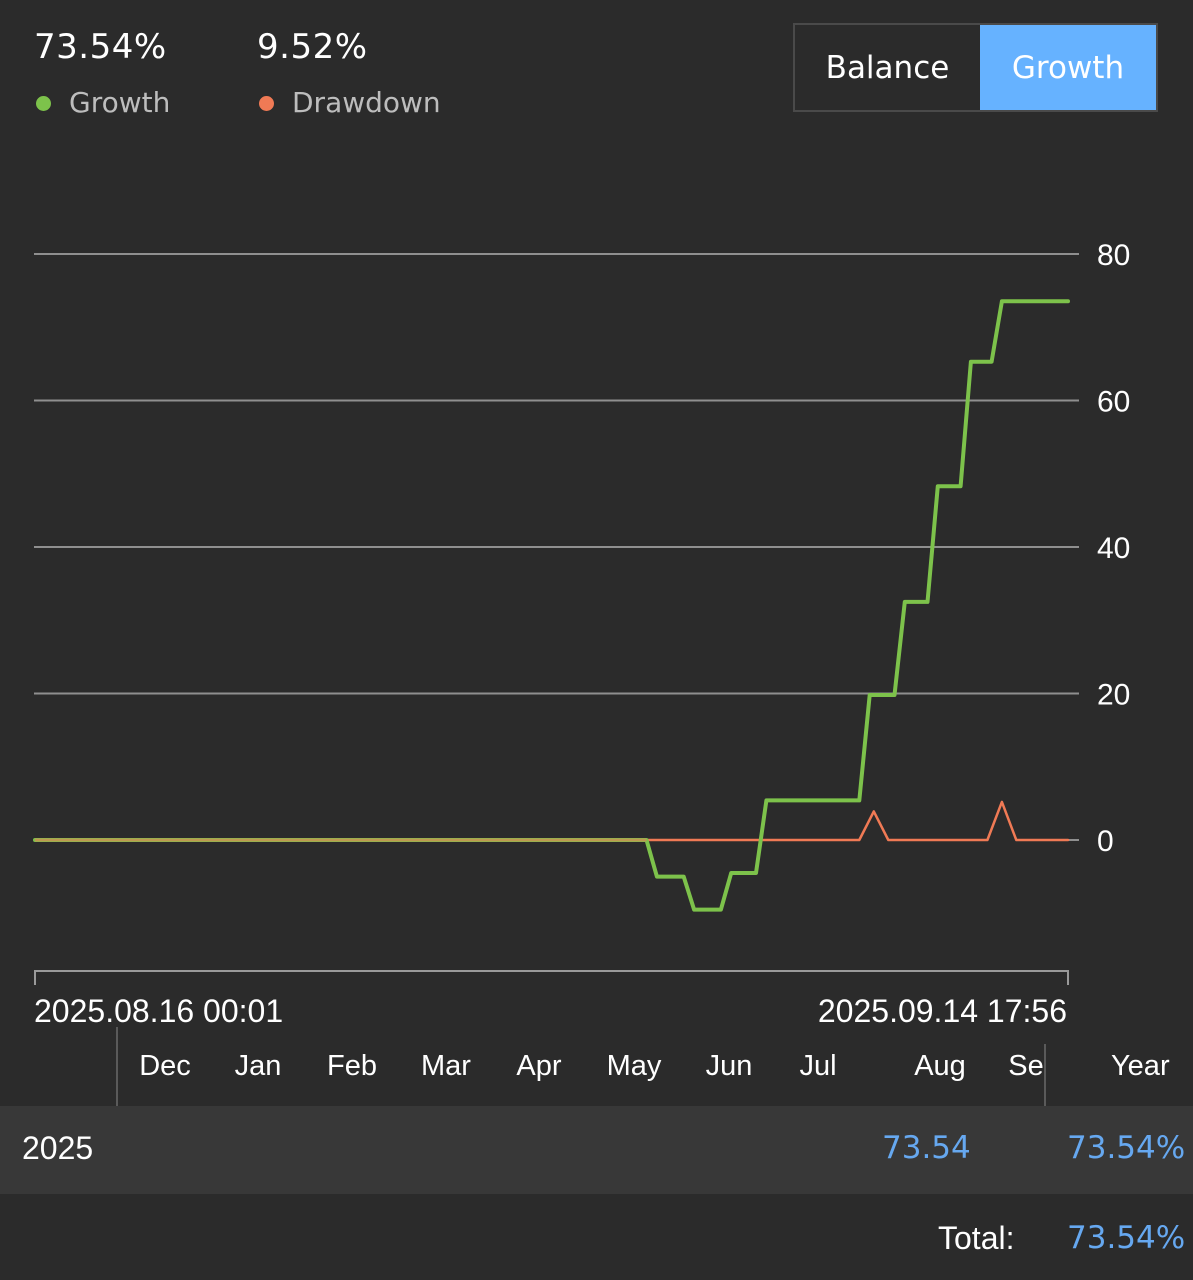 The height and width of the screenshot is (1280, 1193). Describe the element at coordinates (158, 1011) in the screenshot. I see `x-start-label: 2025.08.16 00:01` at that location.